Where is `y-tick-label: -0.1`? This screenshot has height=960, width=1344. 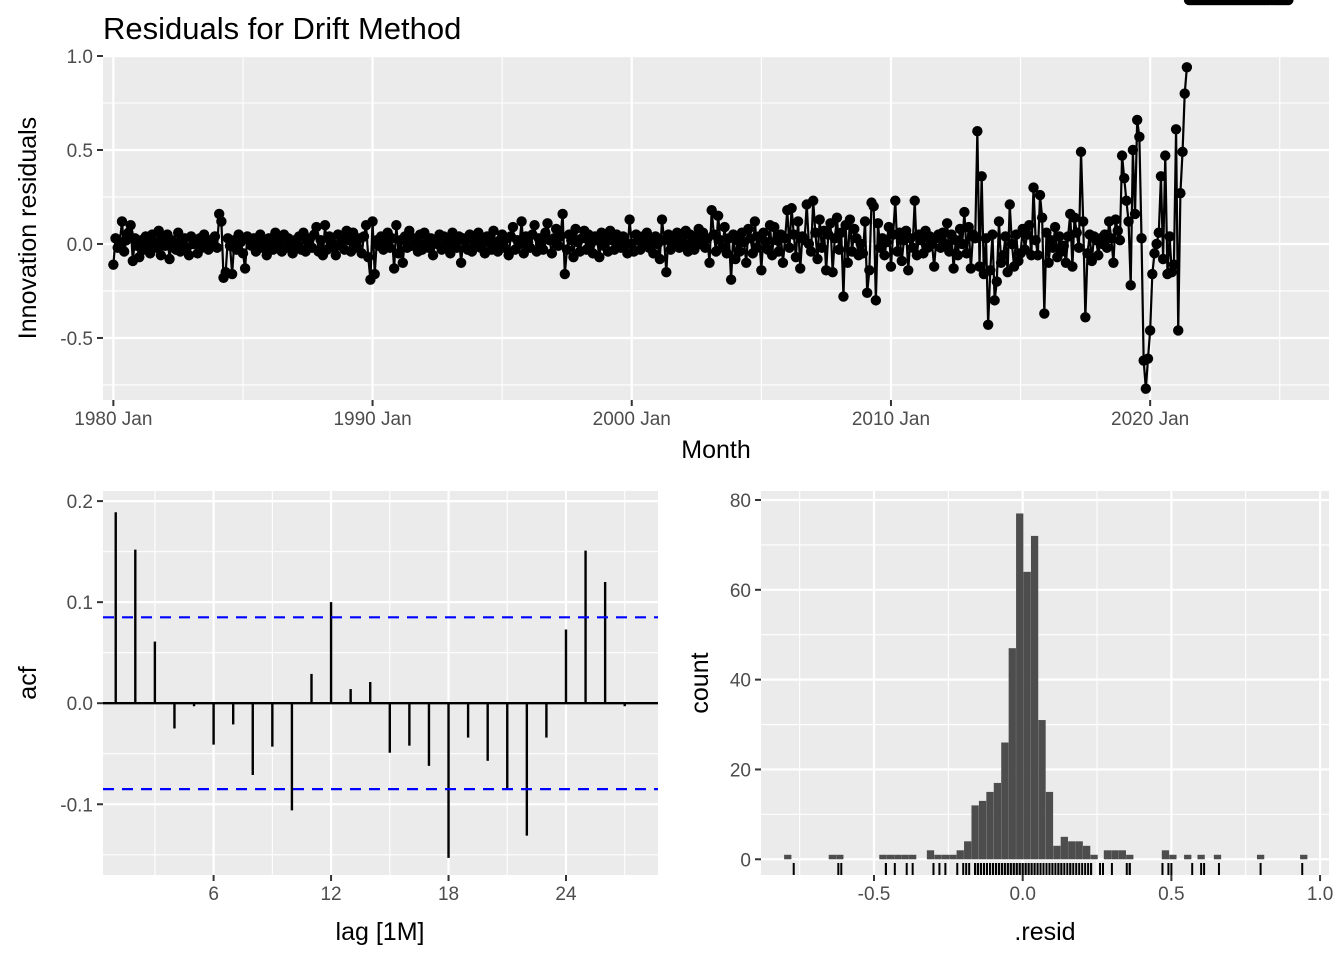
y-tick-label: -0.1 is located at coordinates (76, 805).